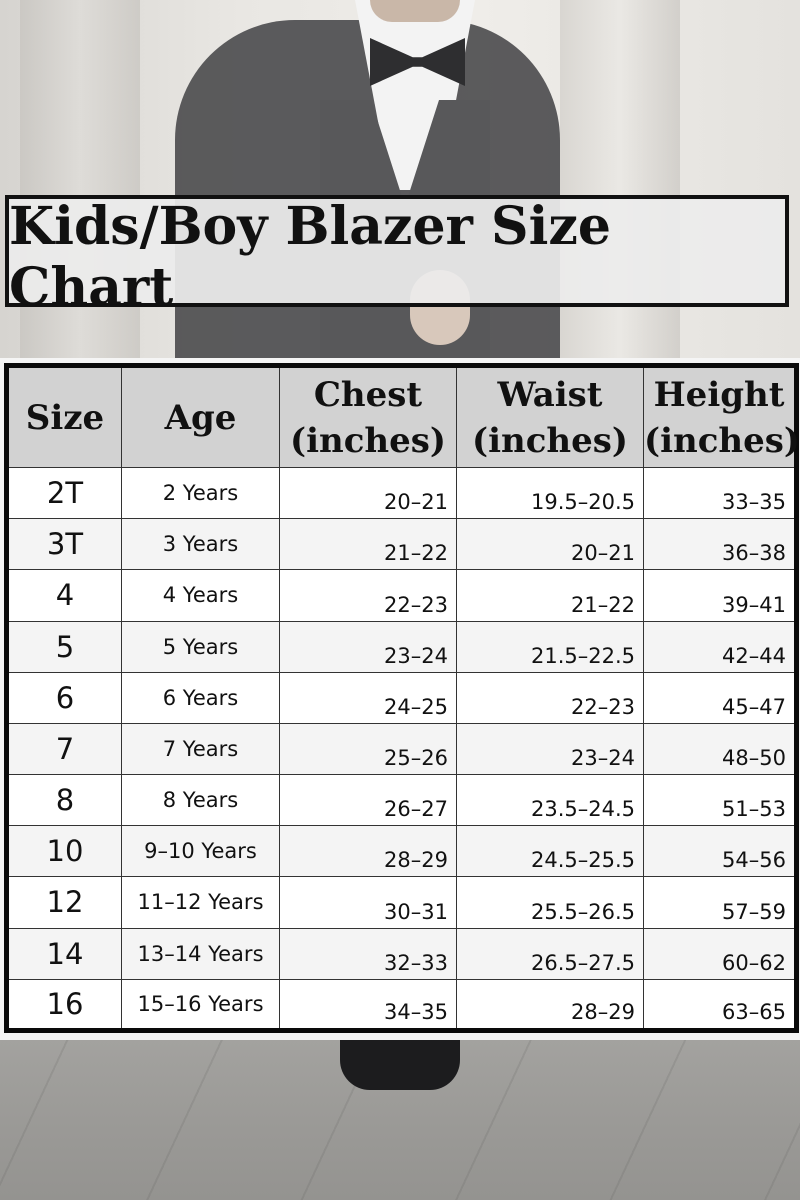 The image size is (800, 1200). What do you see at coordinates (368, 1005) in the screenshot?
I see `cell-chest: 34–35` at bounding box center [368, 1005].